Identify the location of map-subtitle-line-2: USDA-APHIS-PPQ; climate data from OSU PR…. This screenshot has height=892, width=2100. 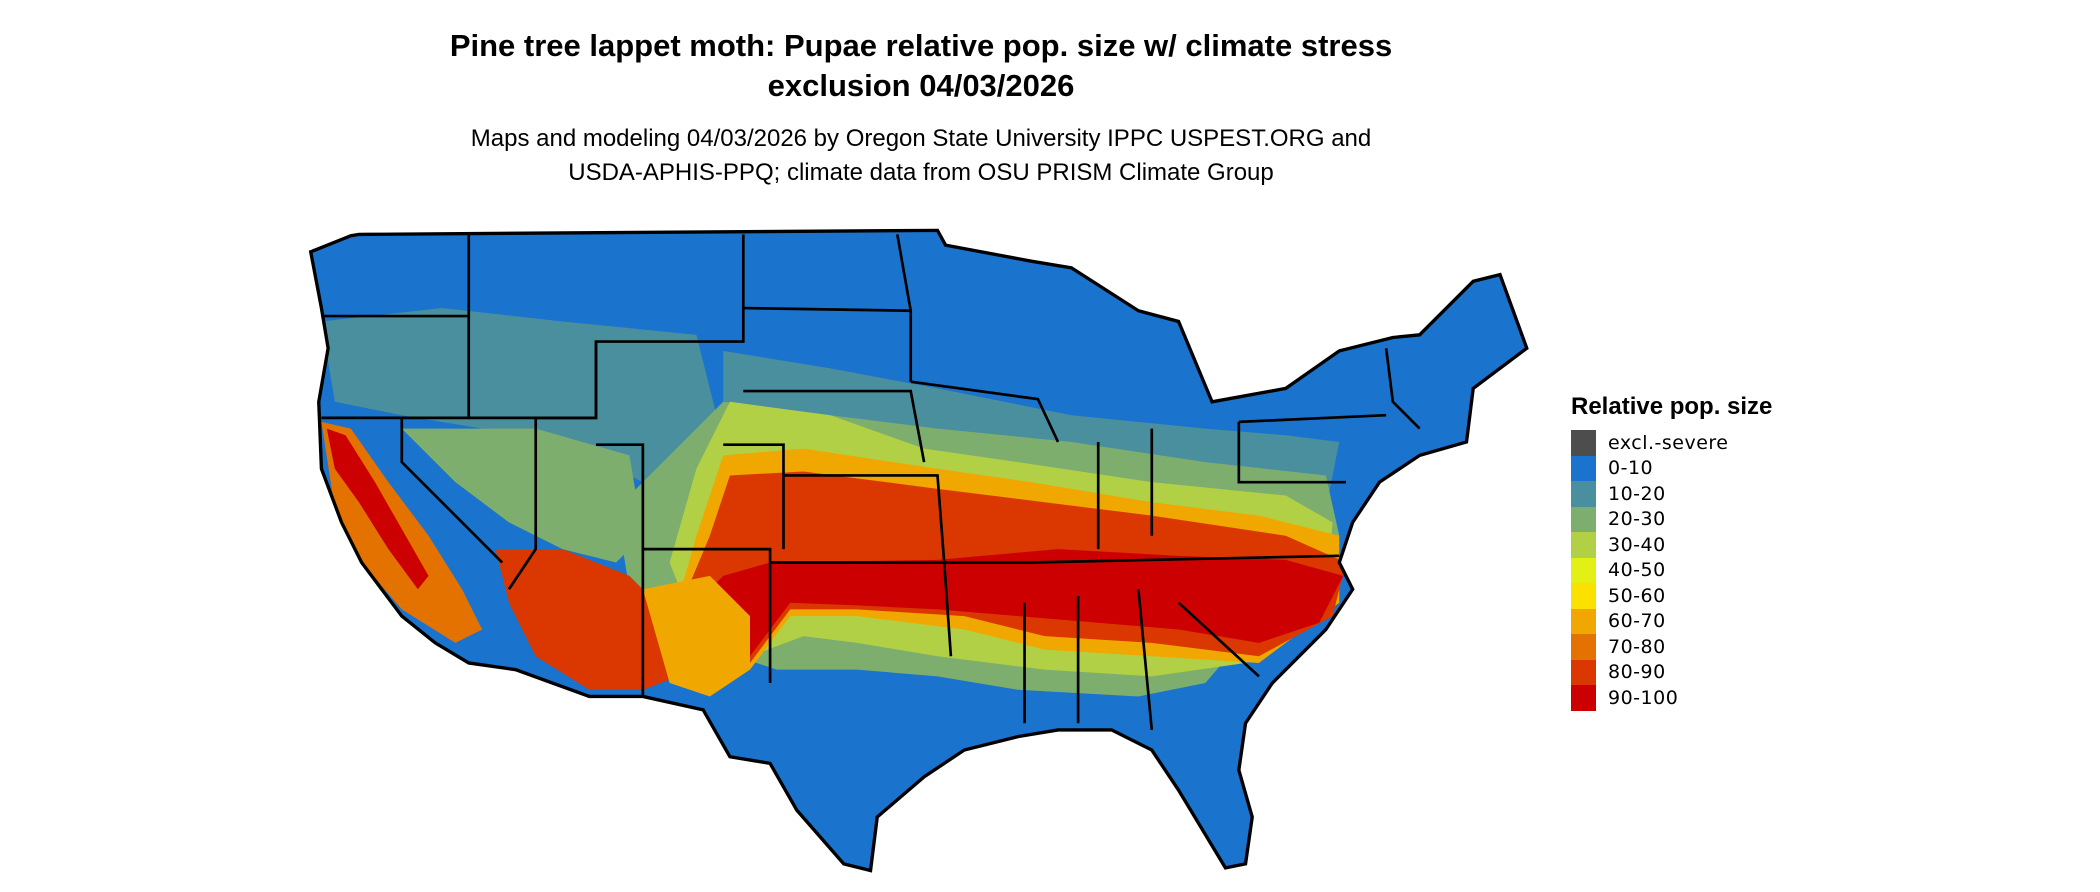
(921, 172).